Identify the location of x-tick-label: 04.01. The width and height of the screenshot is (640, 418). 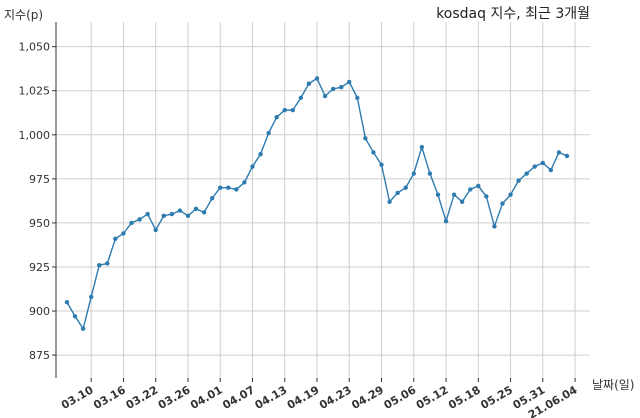
(206, 397).